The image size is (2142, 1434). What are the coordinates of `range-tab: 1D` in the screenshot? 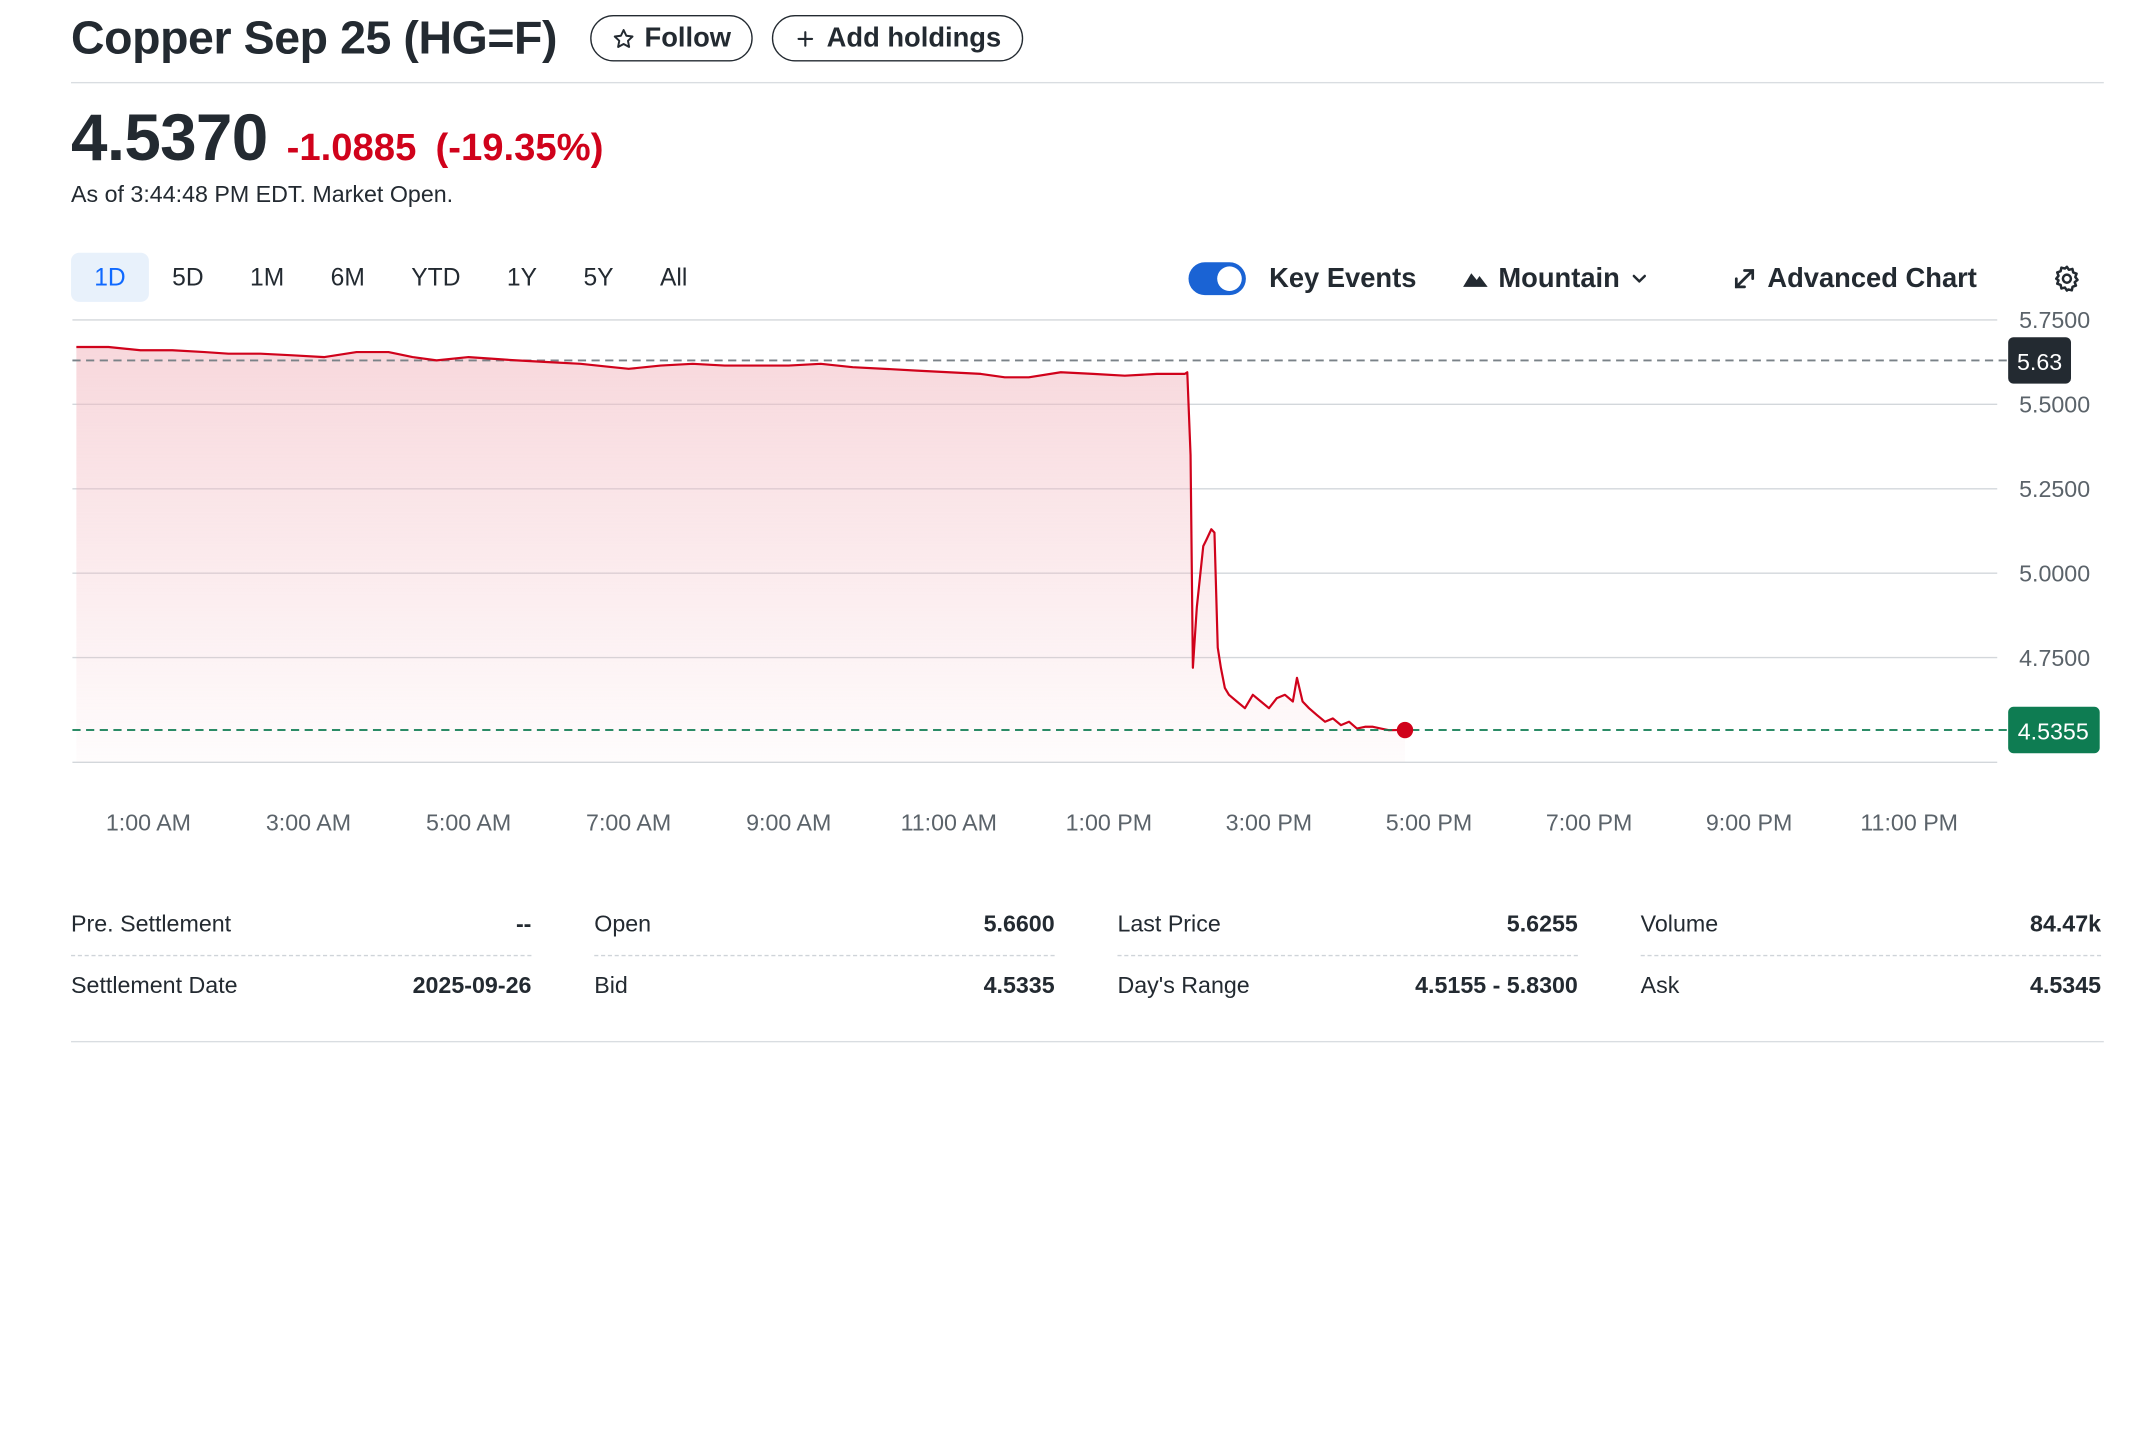 It's located at (110, 277).